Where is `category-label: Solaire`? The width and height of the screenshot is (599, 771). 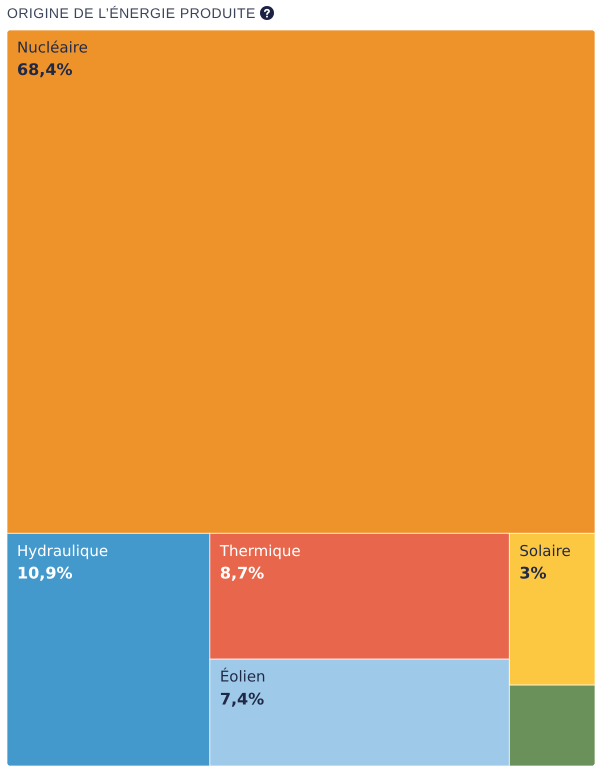
category-label: Solaire is located at coordinates (545, 551).